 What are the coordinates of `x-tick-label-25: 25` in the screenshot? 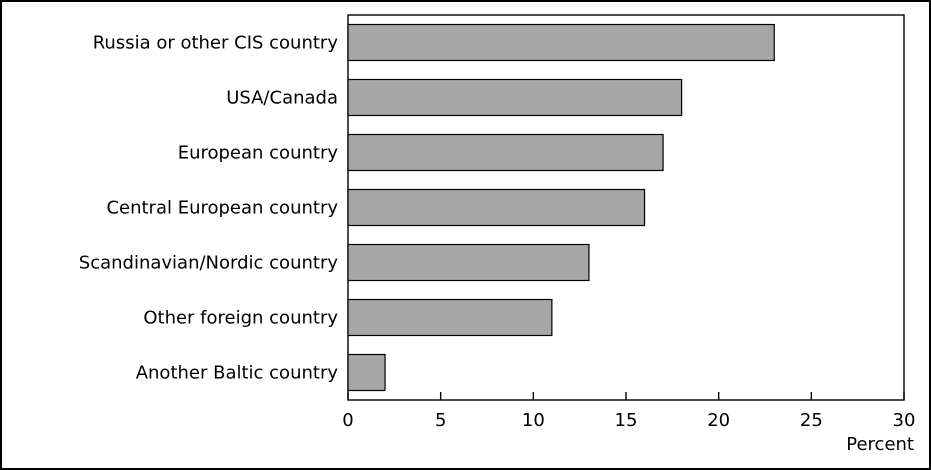 It's located at (811, 420).